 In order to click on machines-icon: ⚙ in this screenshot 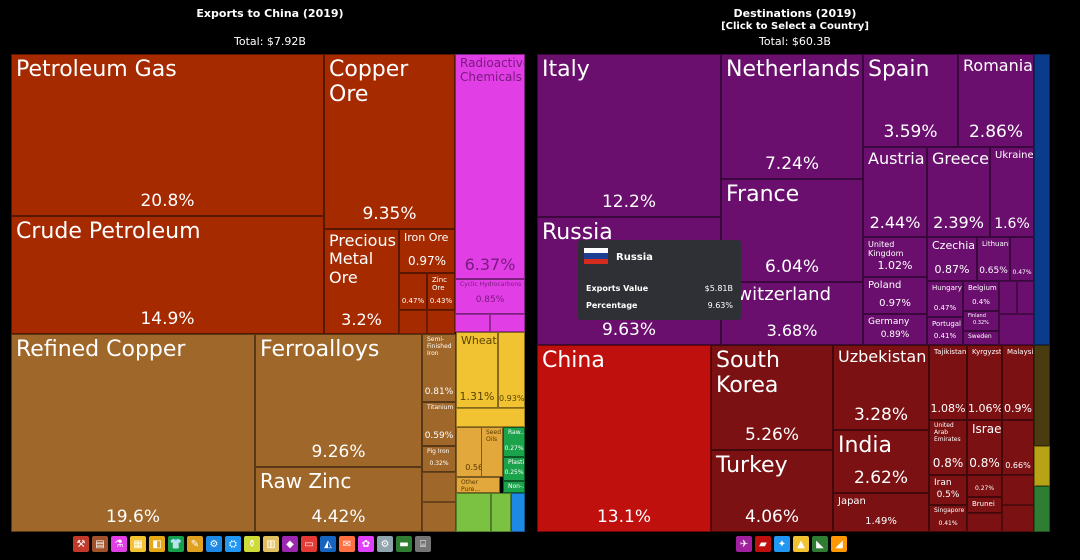, I will do `click(214, 544)`.